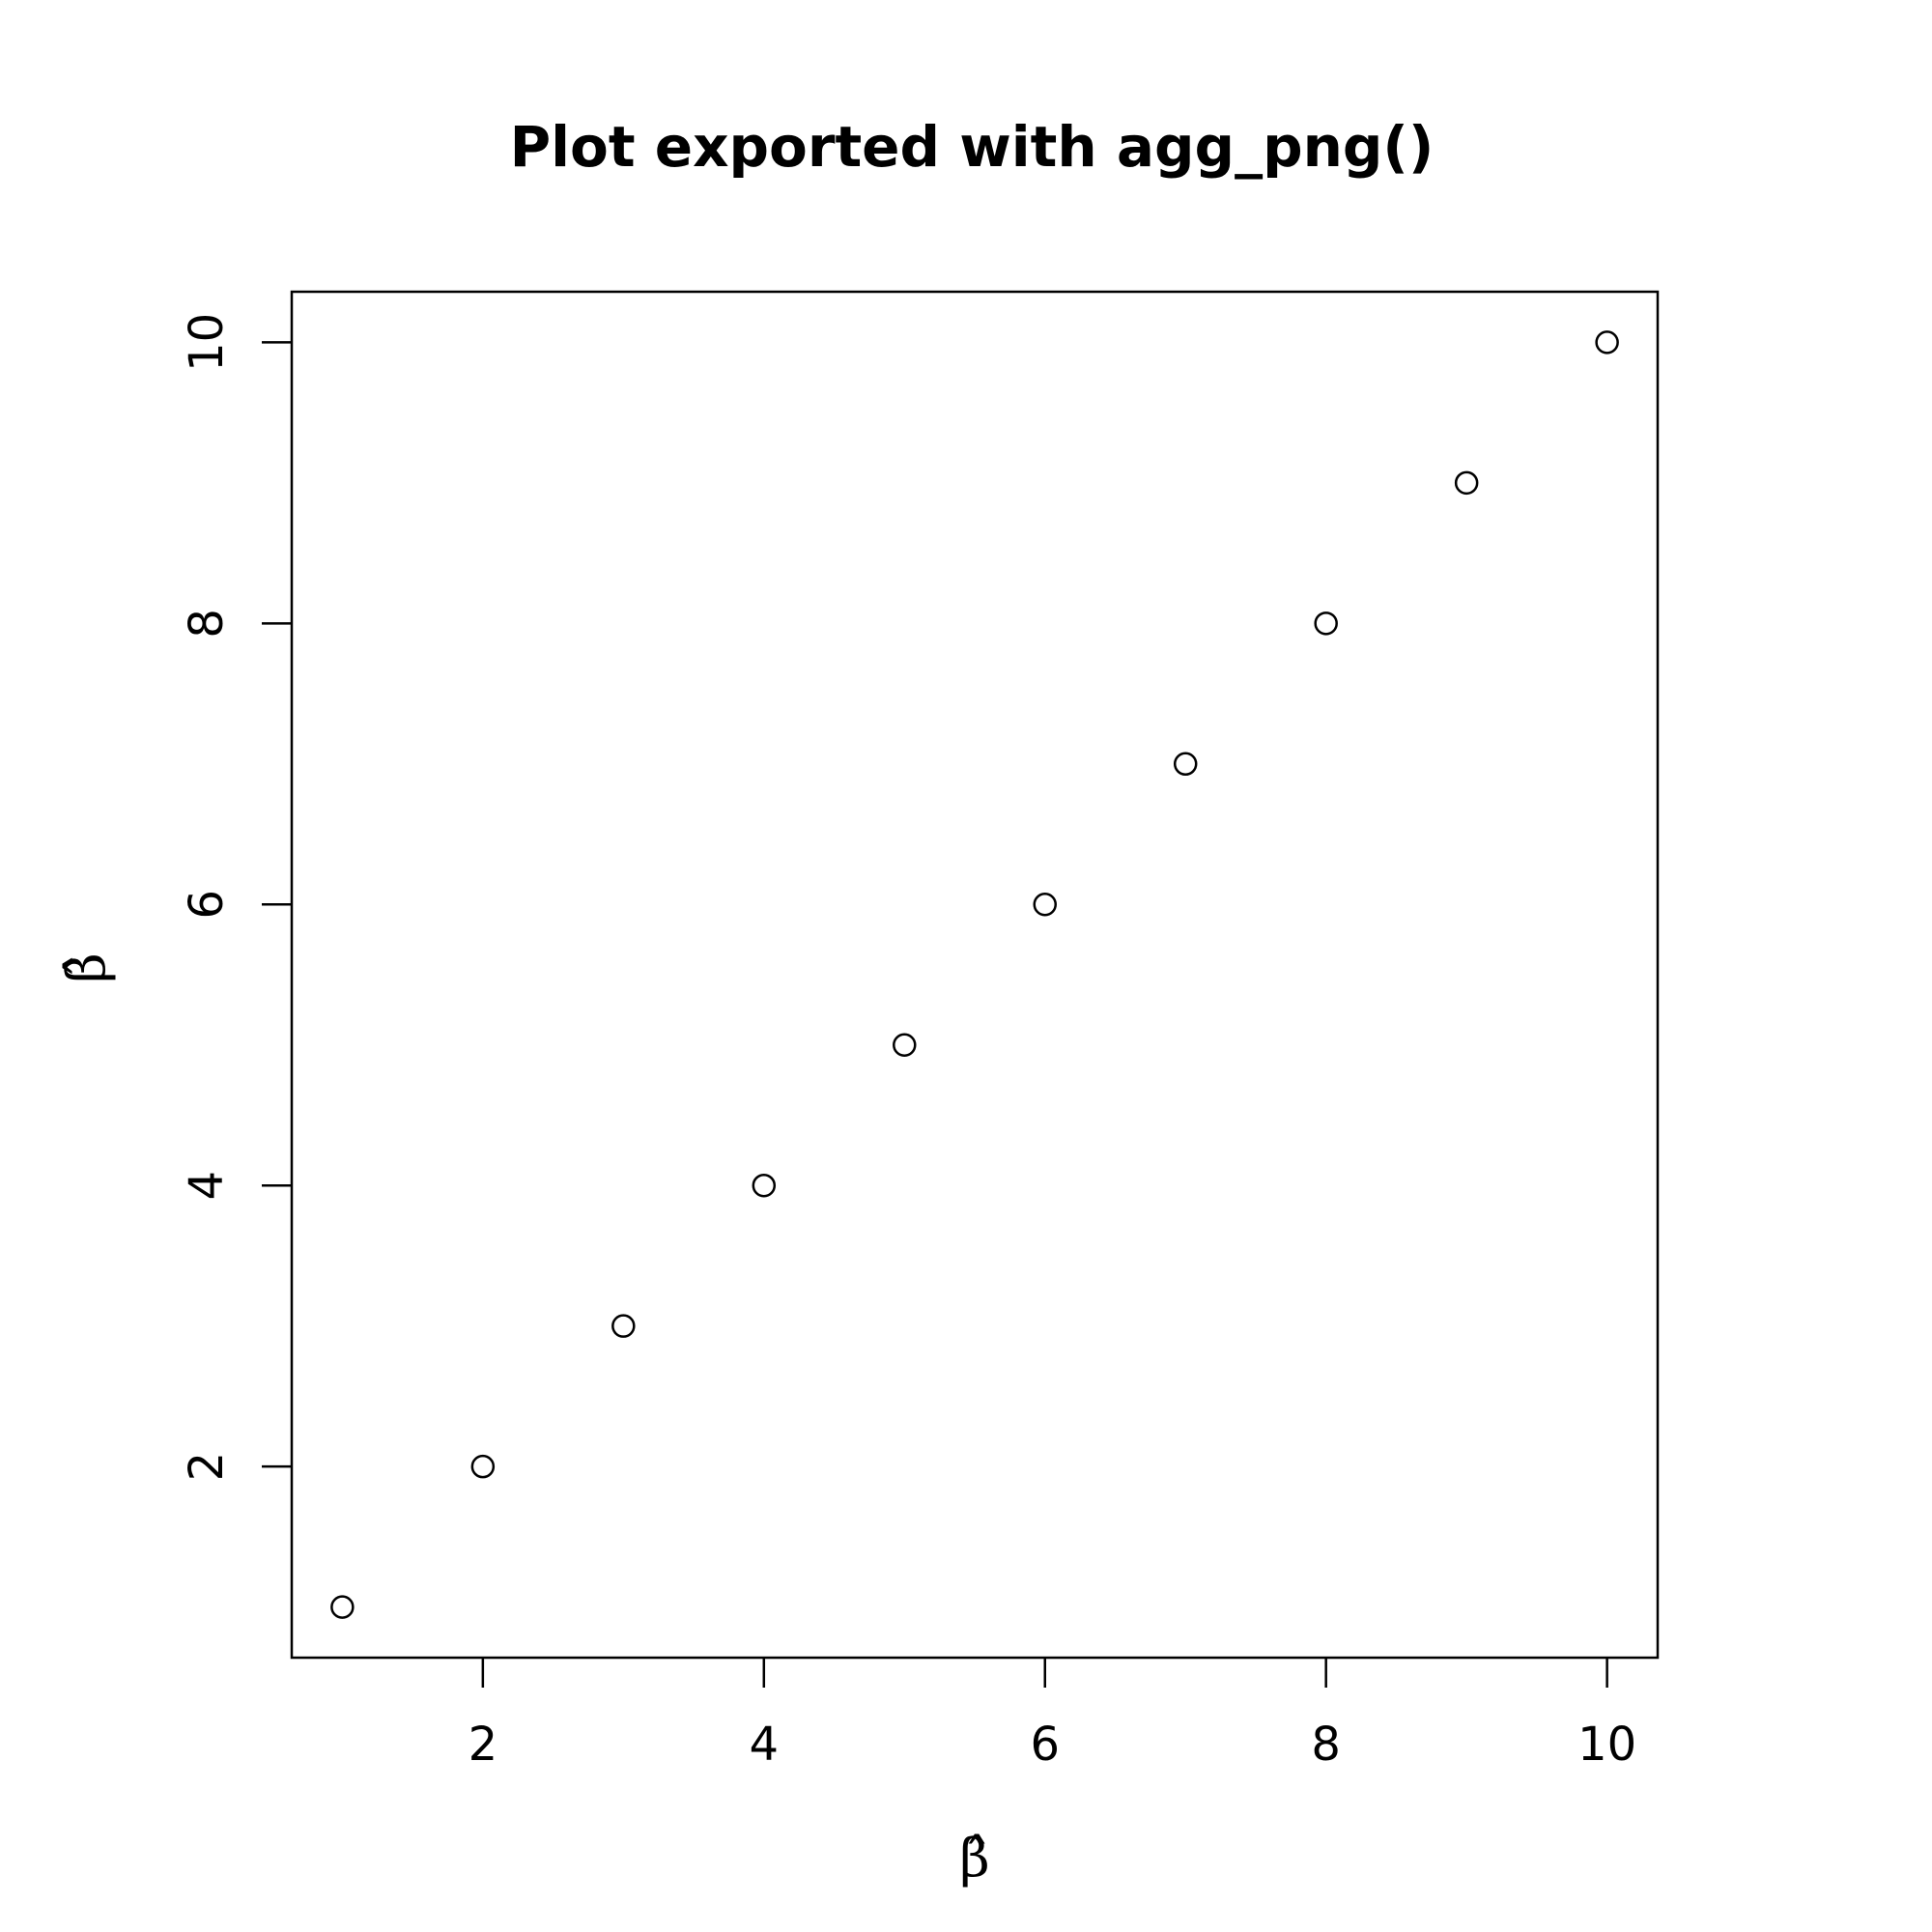 Image resolution: width=1932 pixels, height=1932 pixels. I want to click on y-tick-label: 4, so click(207, 1186).